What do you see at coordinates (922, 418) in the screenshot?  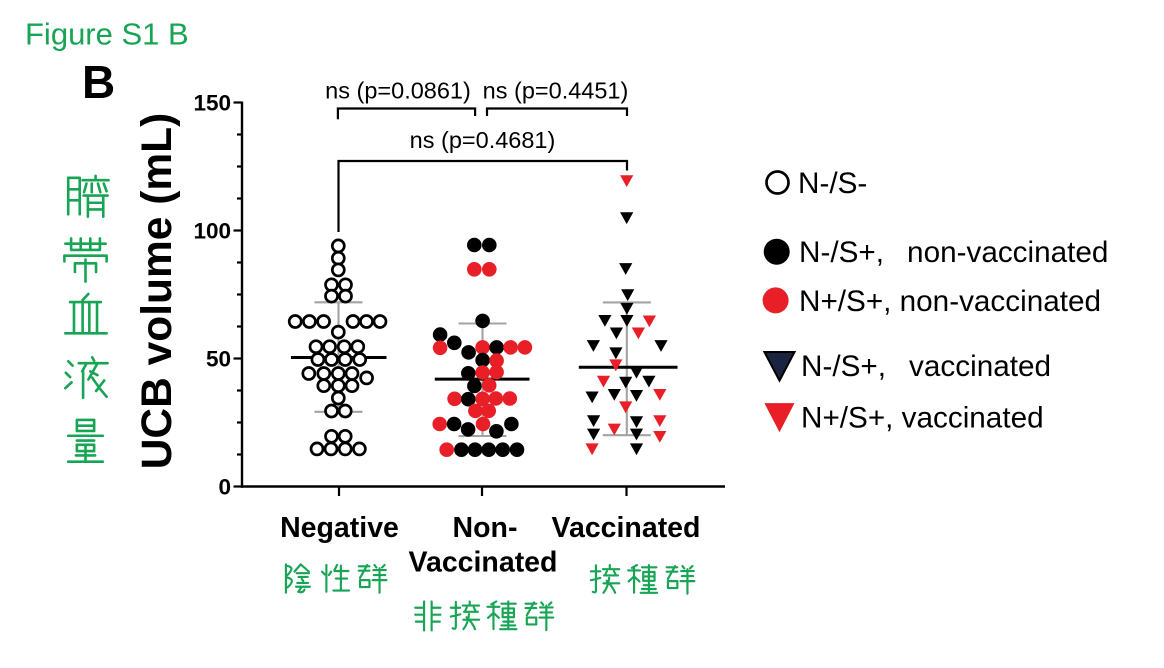 I see `svg-text: N+/S+, vaccinated` at bounding box center [922, 418].